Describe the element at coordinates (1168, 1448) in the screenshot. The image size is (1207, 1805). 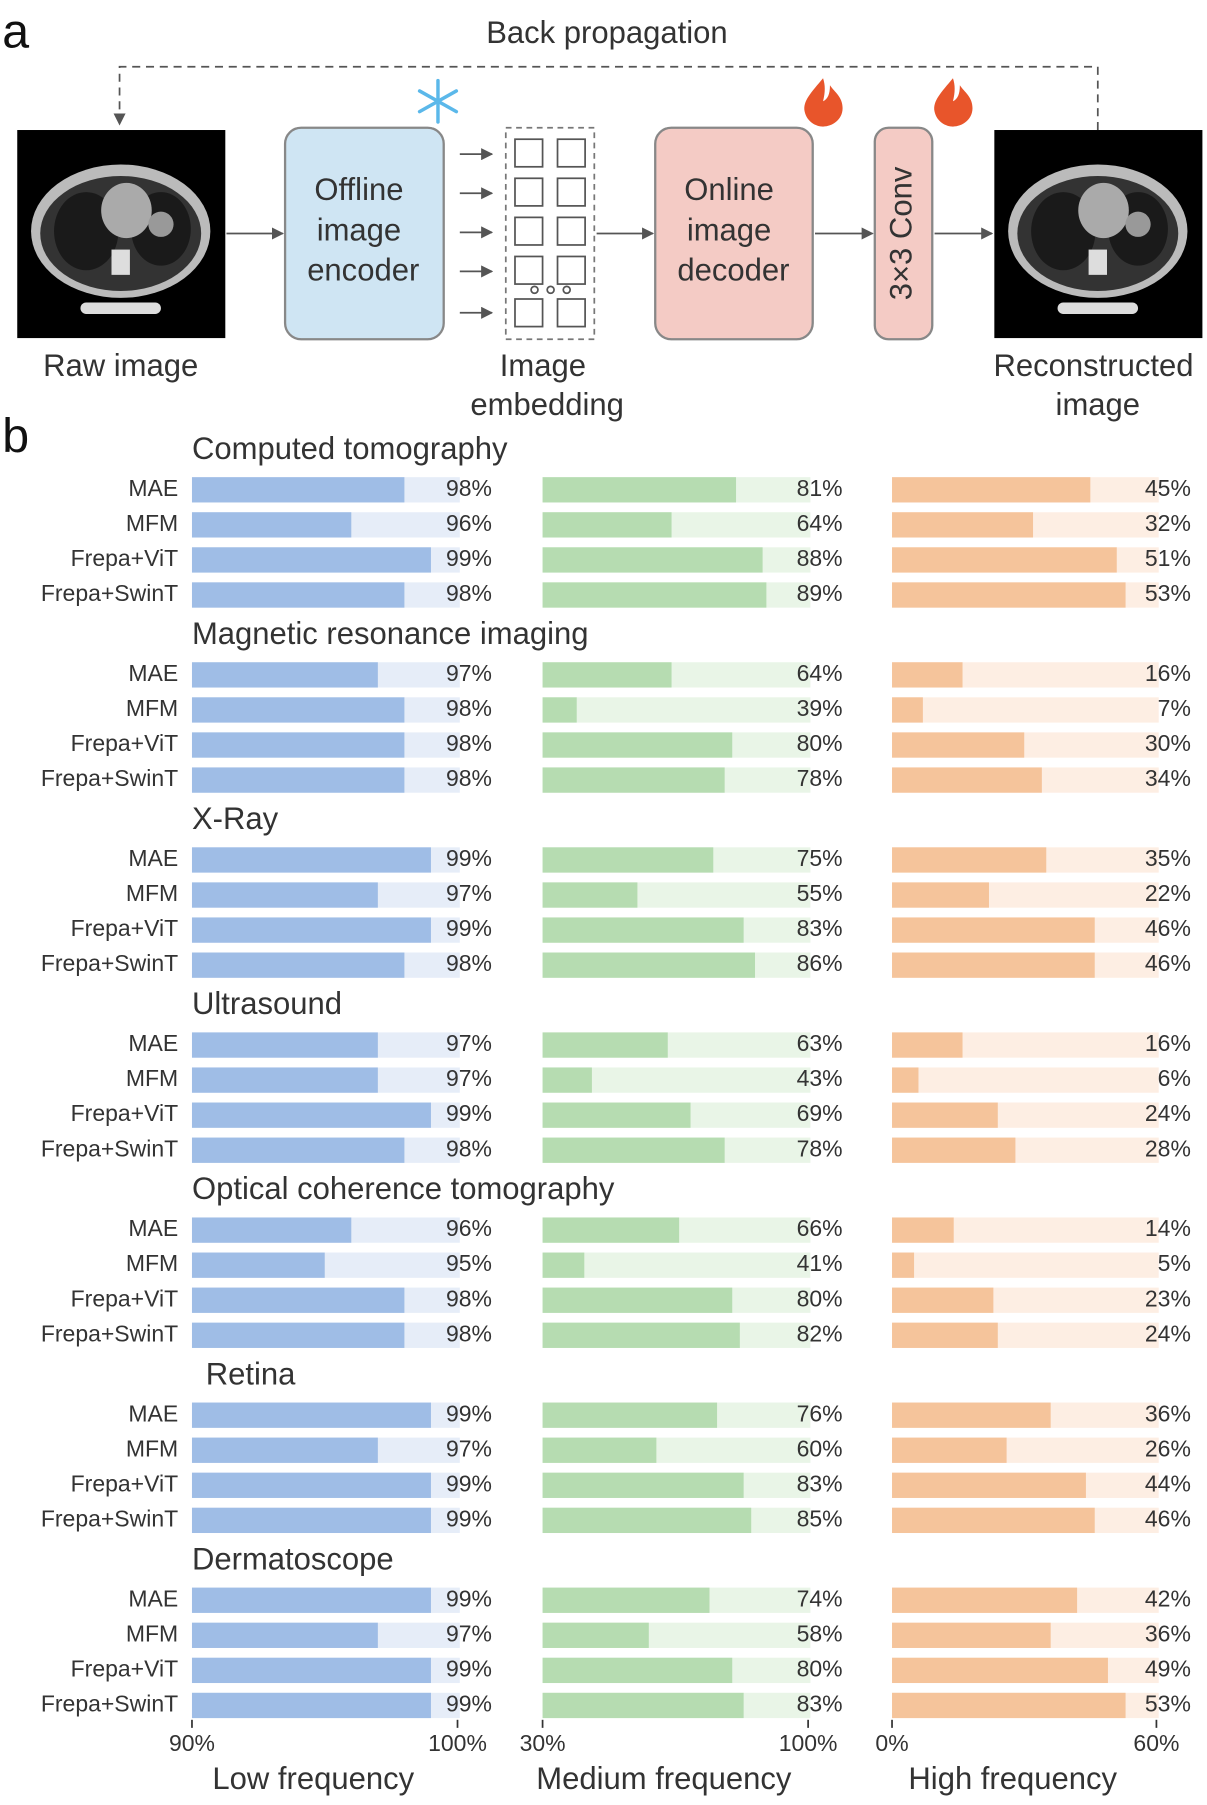
I see `value-label: 26%` at that location.